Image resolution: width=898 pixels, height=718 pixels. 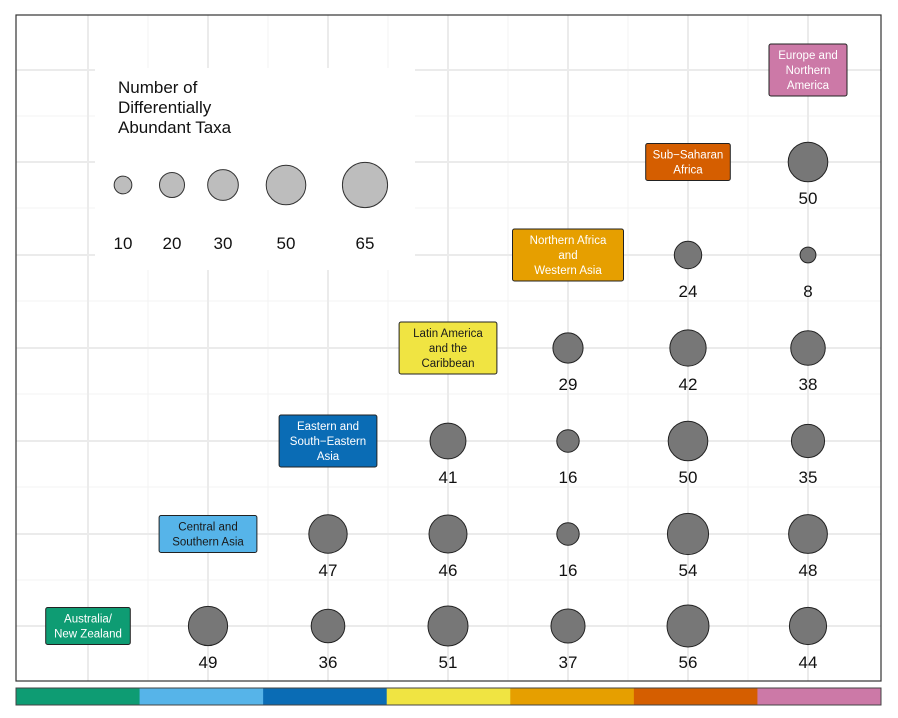 I want to click on region-color-bar, so click(x=448, y=696).